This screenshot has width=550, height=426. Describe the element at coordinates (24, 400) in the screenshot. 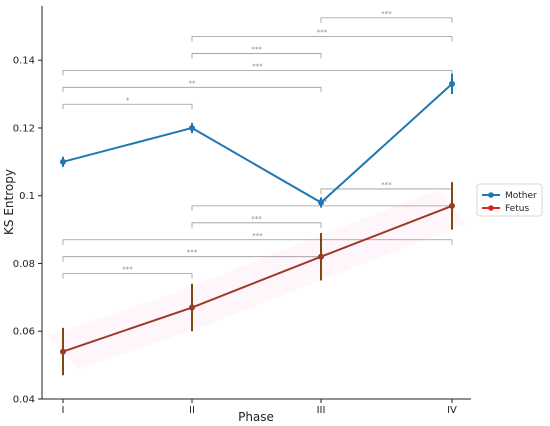

I see `y-tick-label: 0.04` at that location.